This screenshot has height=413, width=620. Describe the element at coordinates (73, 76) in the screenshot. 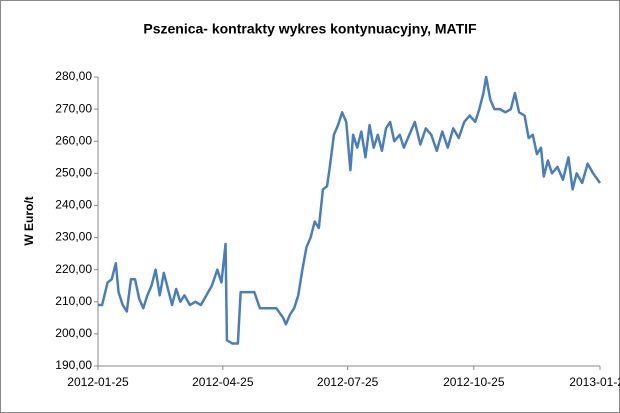

I see `y-tick-label: 280,00` at that location.